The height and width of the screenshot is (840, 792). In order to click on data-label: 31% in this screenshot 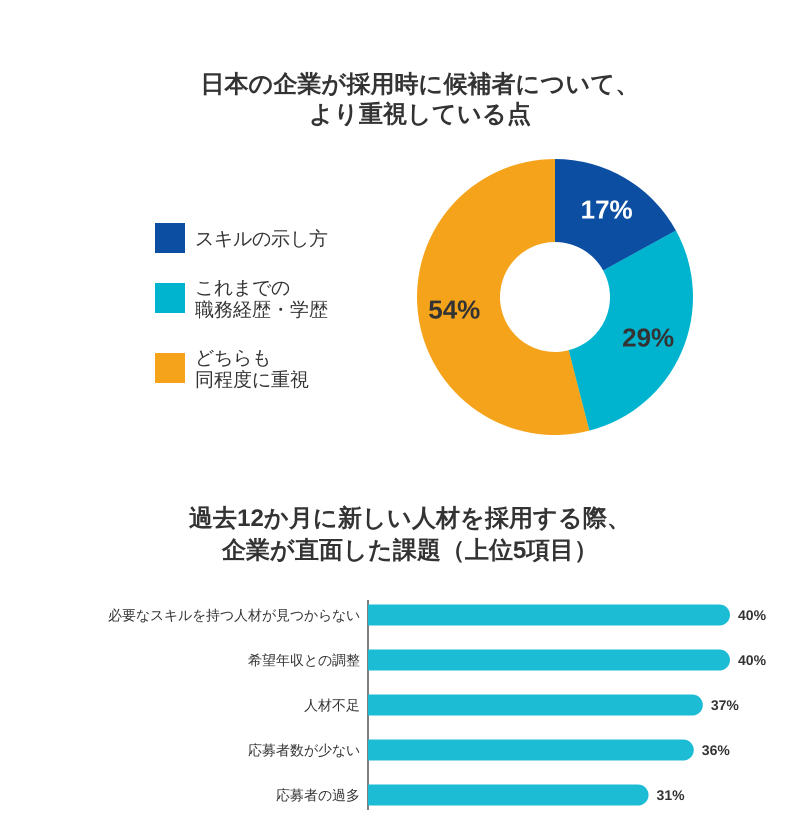, I will do `click(671, 795)`.